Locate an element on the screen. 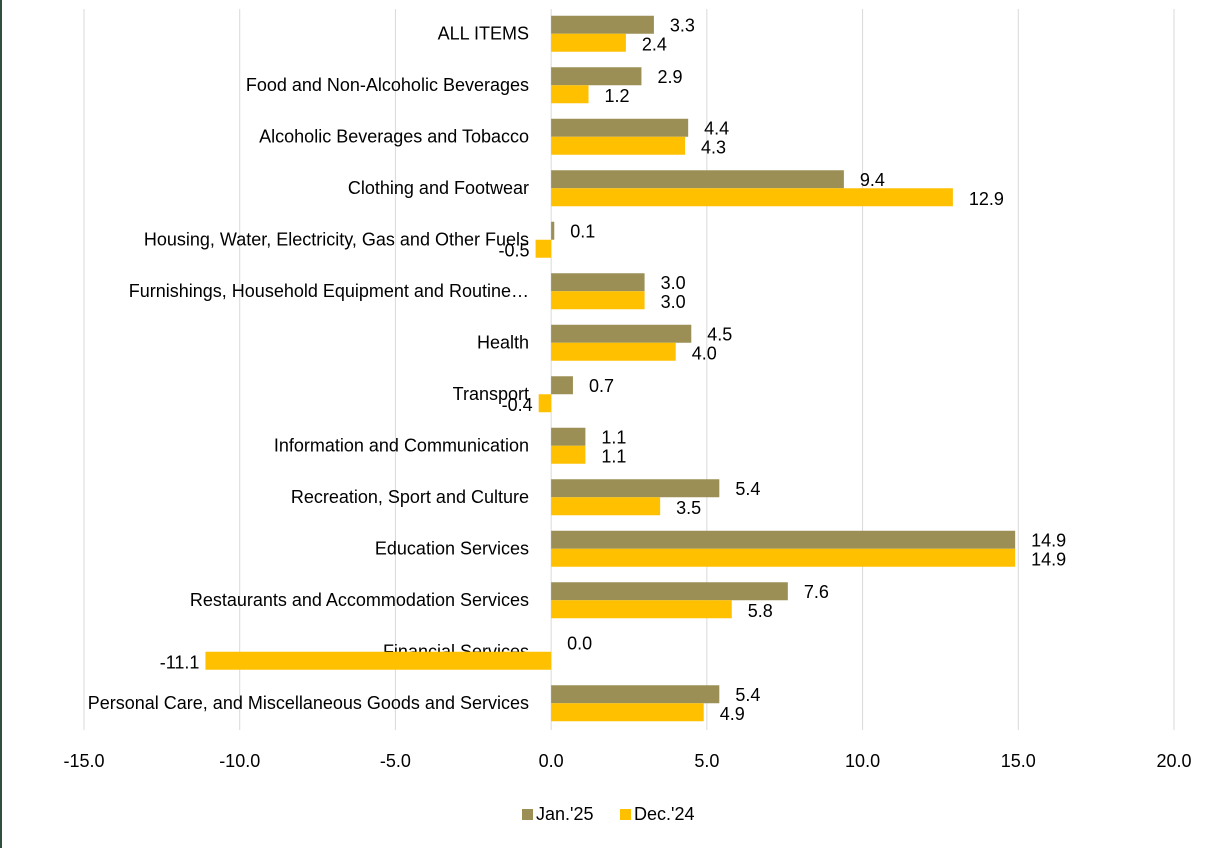 This screenshot has height=848, width=1210. value-label: -0.5 is located at coordinates (514, 251).